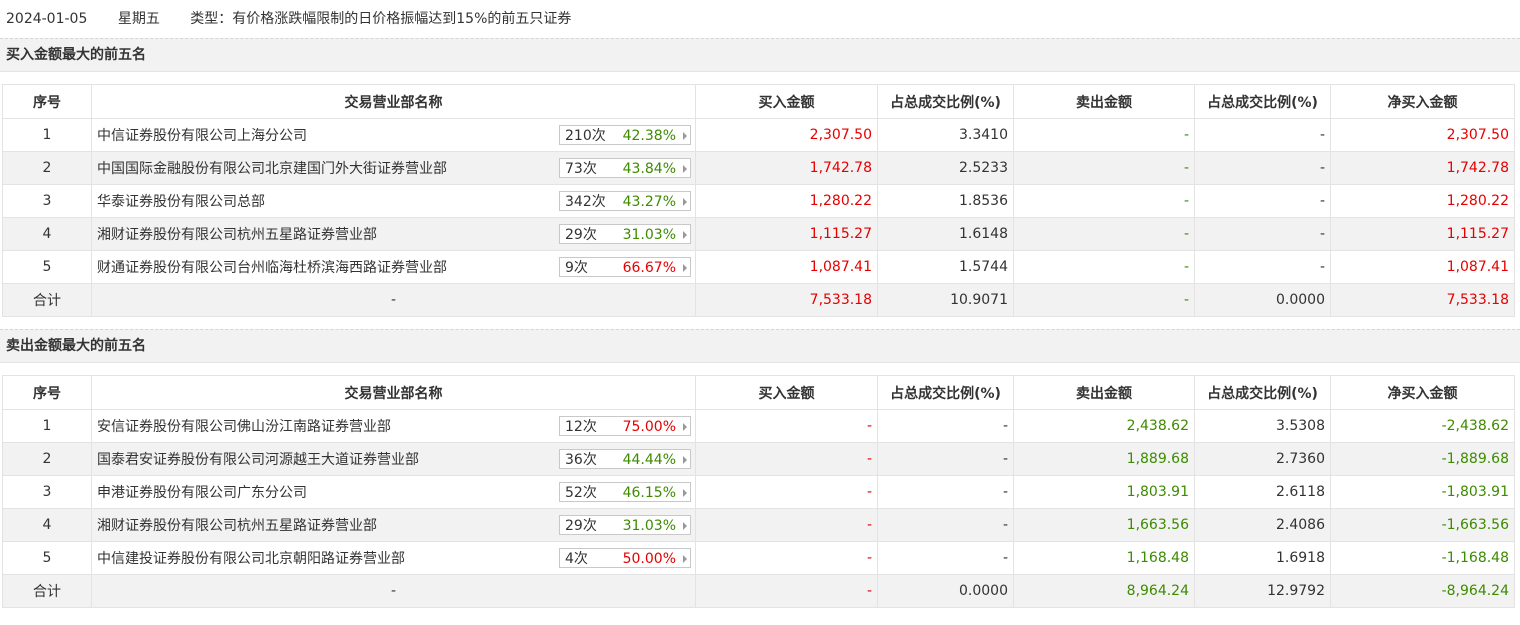 This screenshot has height=625, width=1520. What do you see at coordinates (202, 493) in the screenshot?
I see `broker-name: 申港证券股份有限公司广东分公司` at bounding box center [202, 493].